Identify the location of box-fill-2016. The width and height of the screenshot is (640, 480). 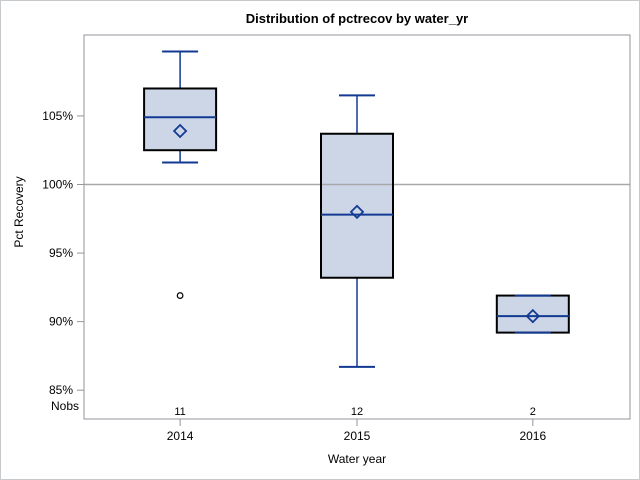
(532, 314).